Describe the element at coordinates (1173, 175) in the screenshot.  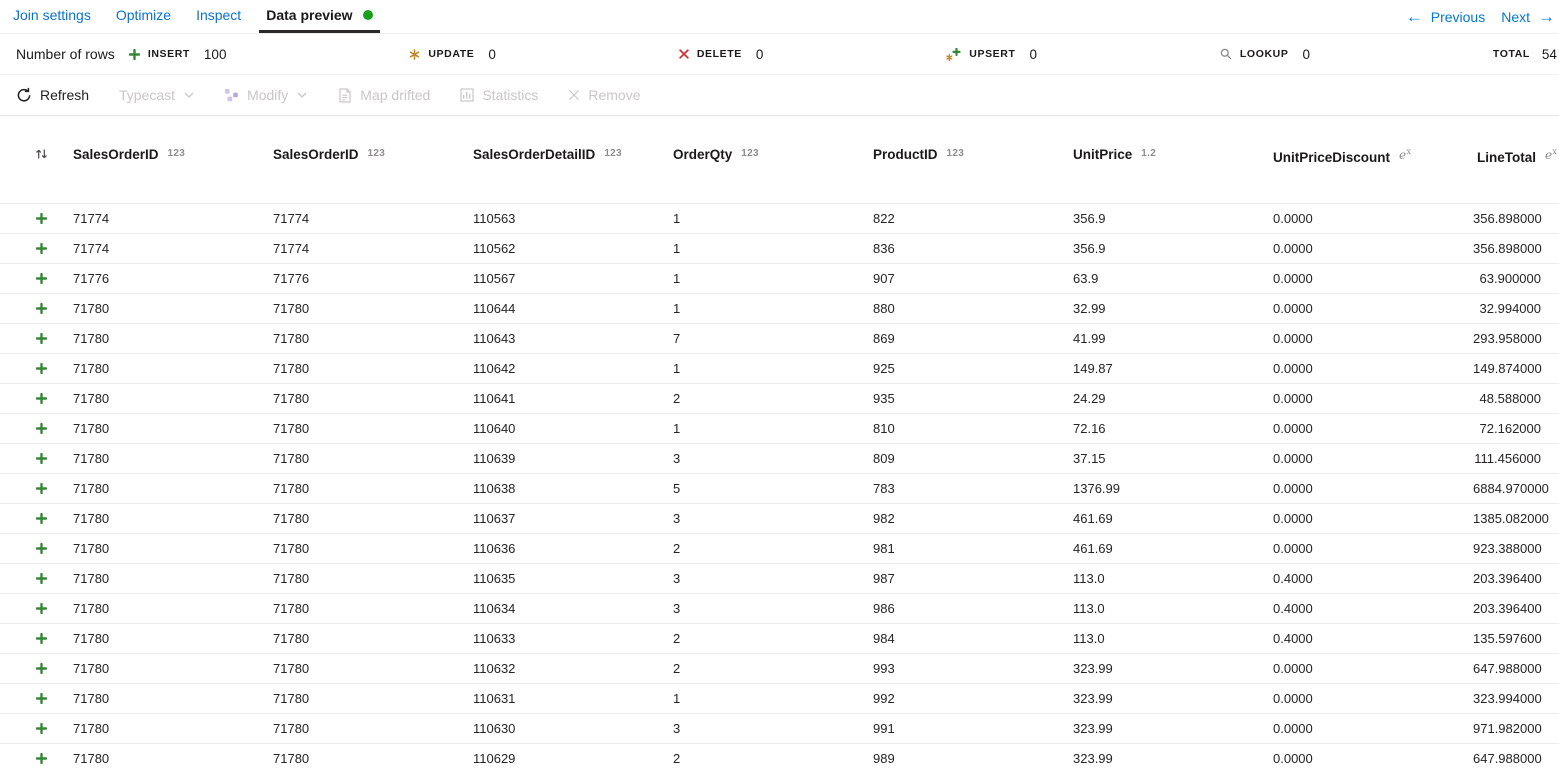
I see `column-header-unitprice-5: UnitPrice 1.2` at that location.